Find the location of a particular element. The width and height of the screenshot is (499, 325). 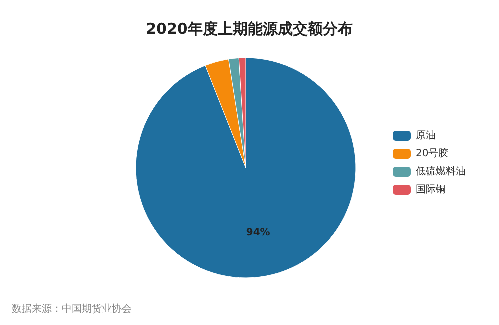

chart-title: 2020年度上期能源成交额分布 is located at coordinates (249, 29).